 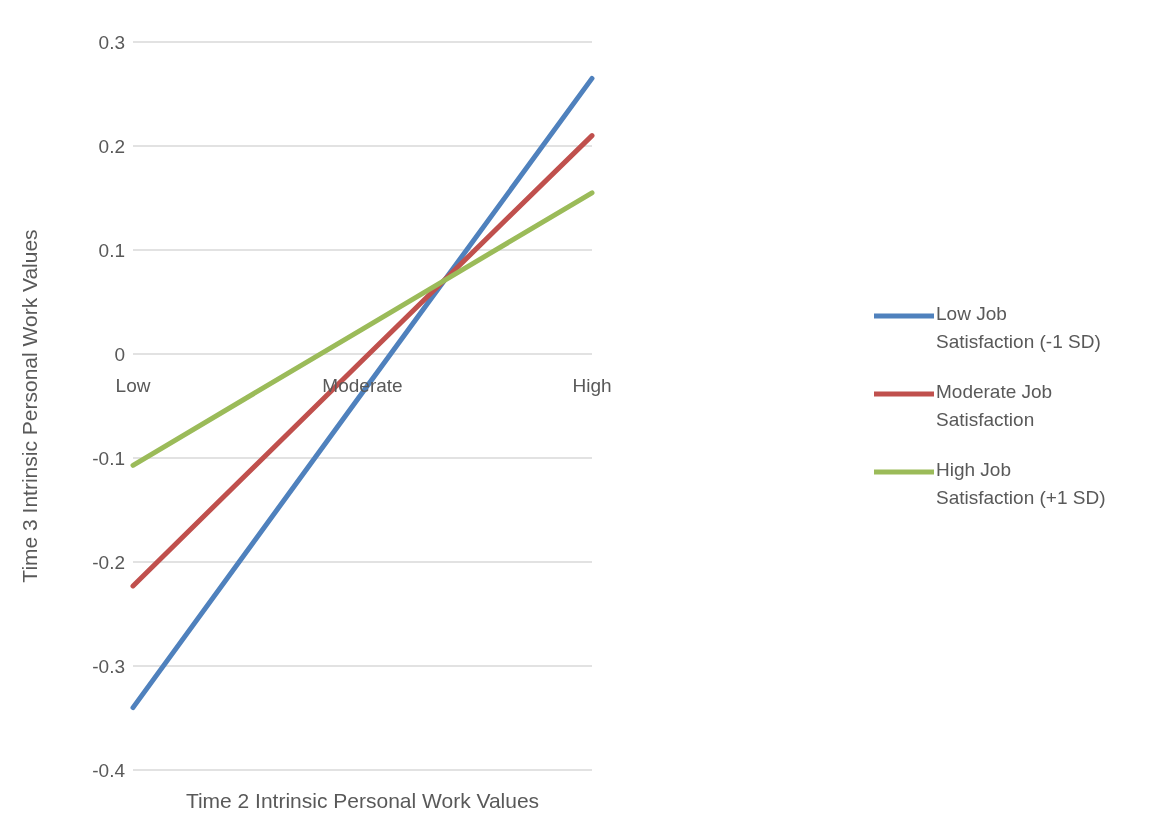 I want to click on y-tick-label: -0.1, so click(x=108, y=458).